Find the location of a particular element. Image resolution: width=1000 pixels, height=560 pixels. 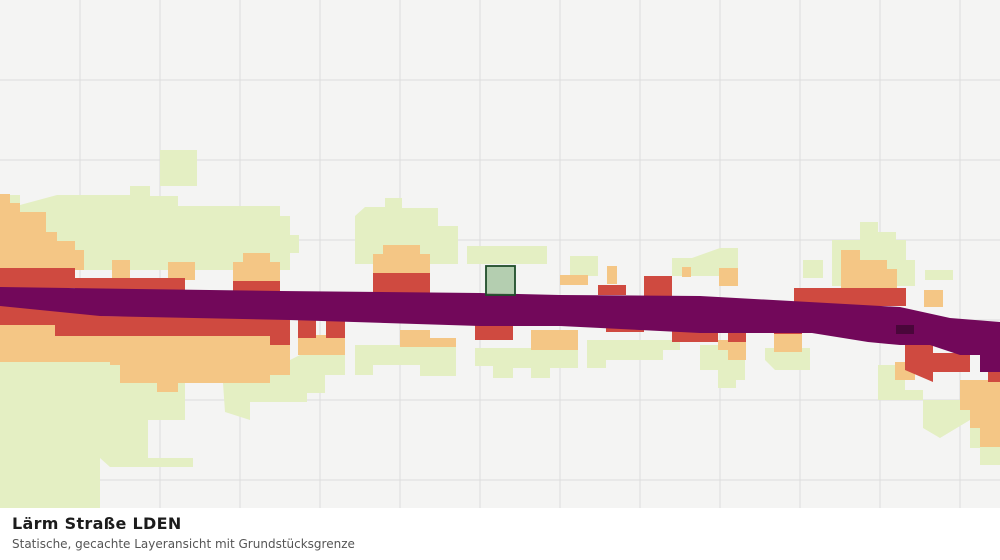

parcel-boundary is located at coordinates (500, 280).